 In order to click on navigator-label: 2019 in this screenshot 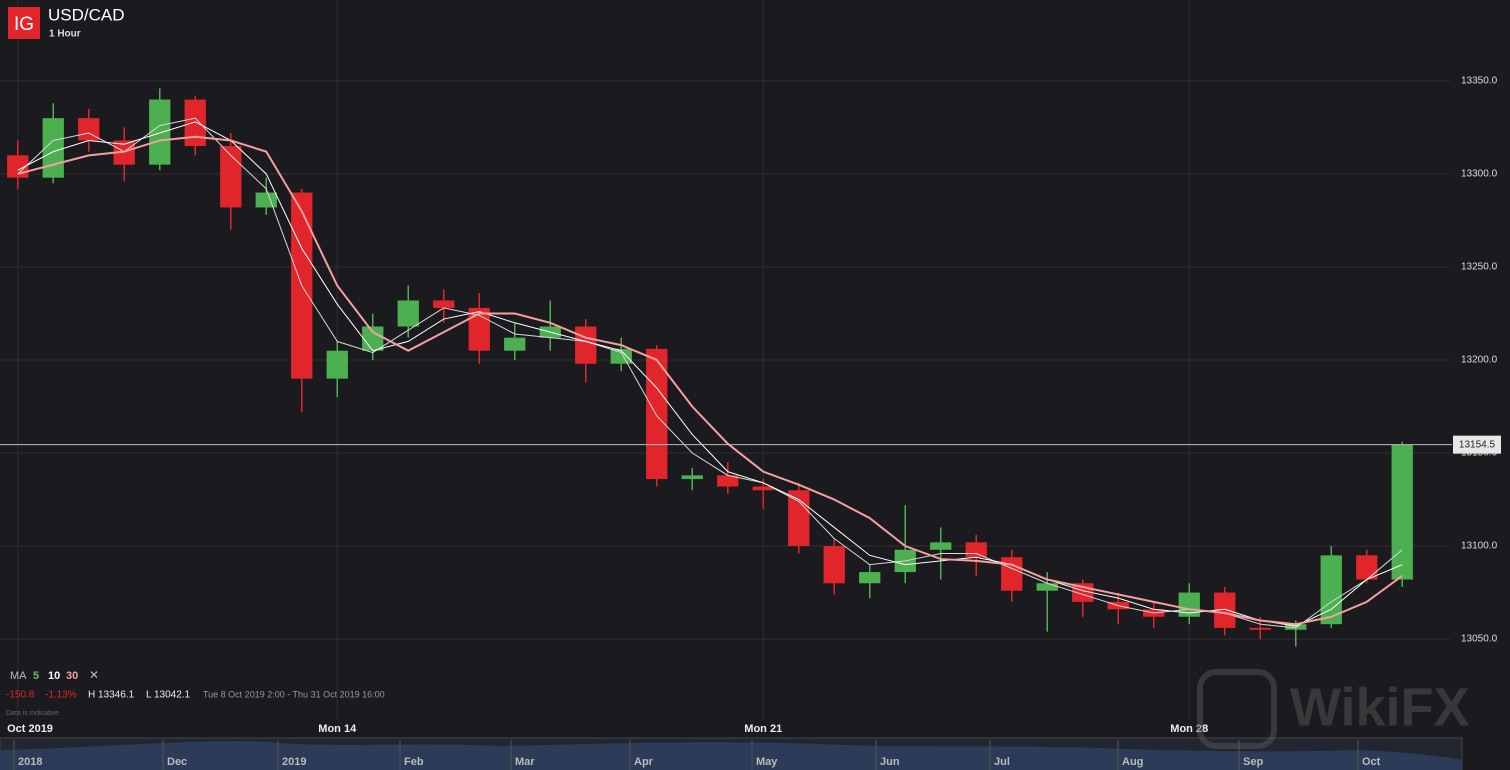, I will do `click(294, 762)`.